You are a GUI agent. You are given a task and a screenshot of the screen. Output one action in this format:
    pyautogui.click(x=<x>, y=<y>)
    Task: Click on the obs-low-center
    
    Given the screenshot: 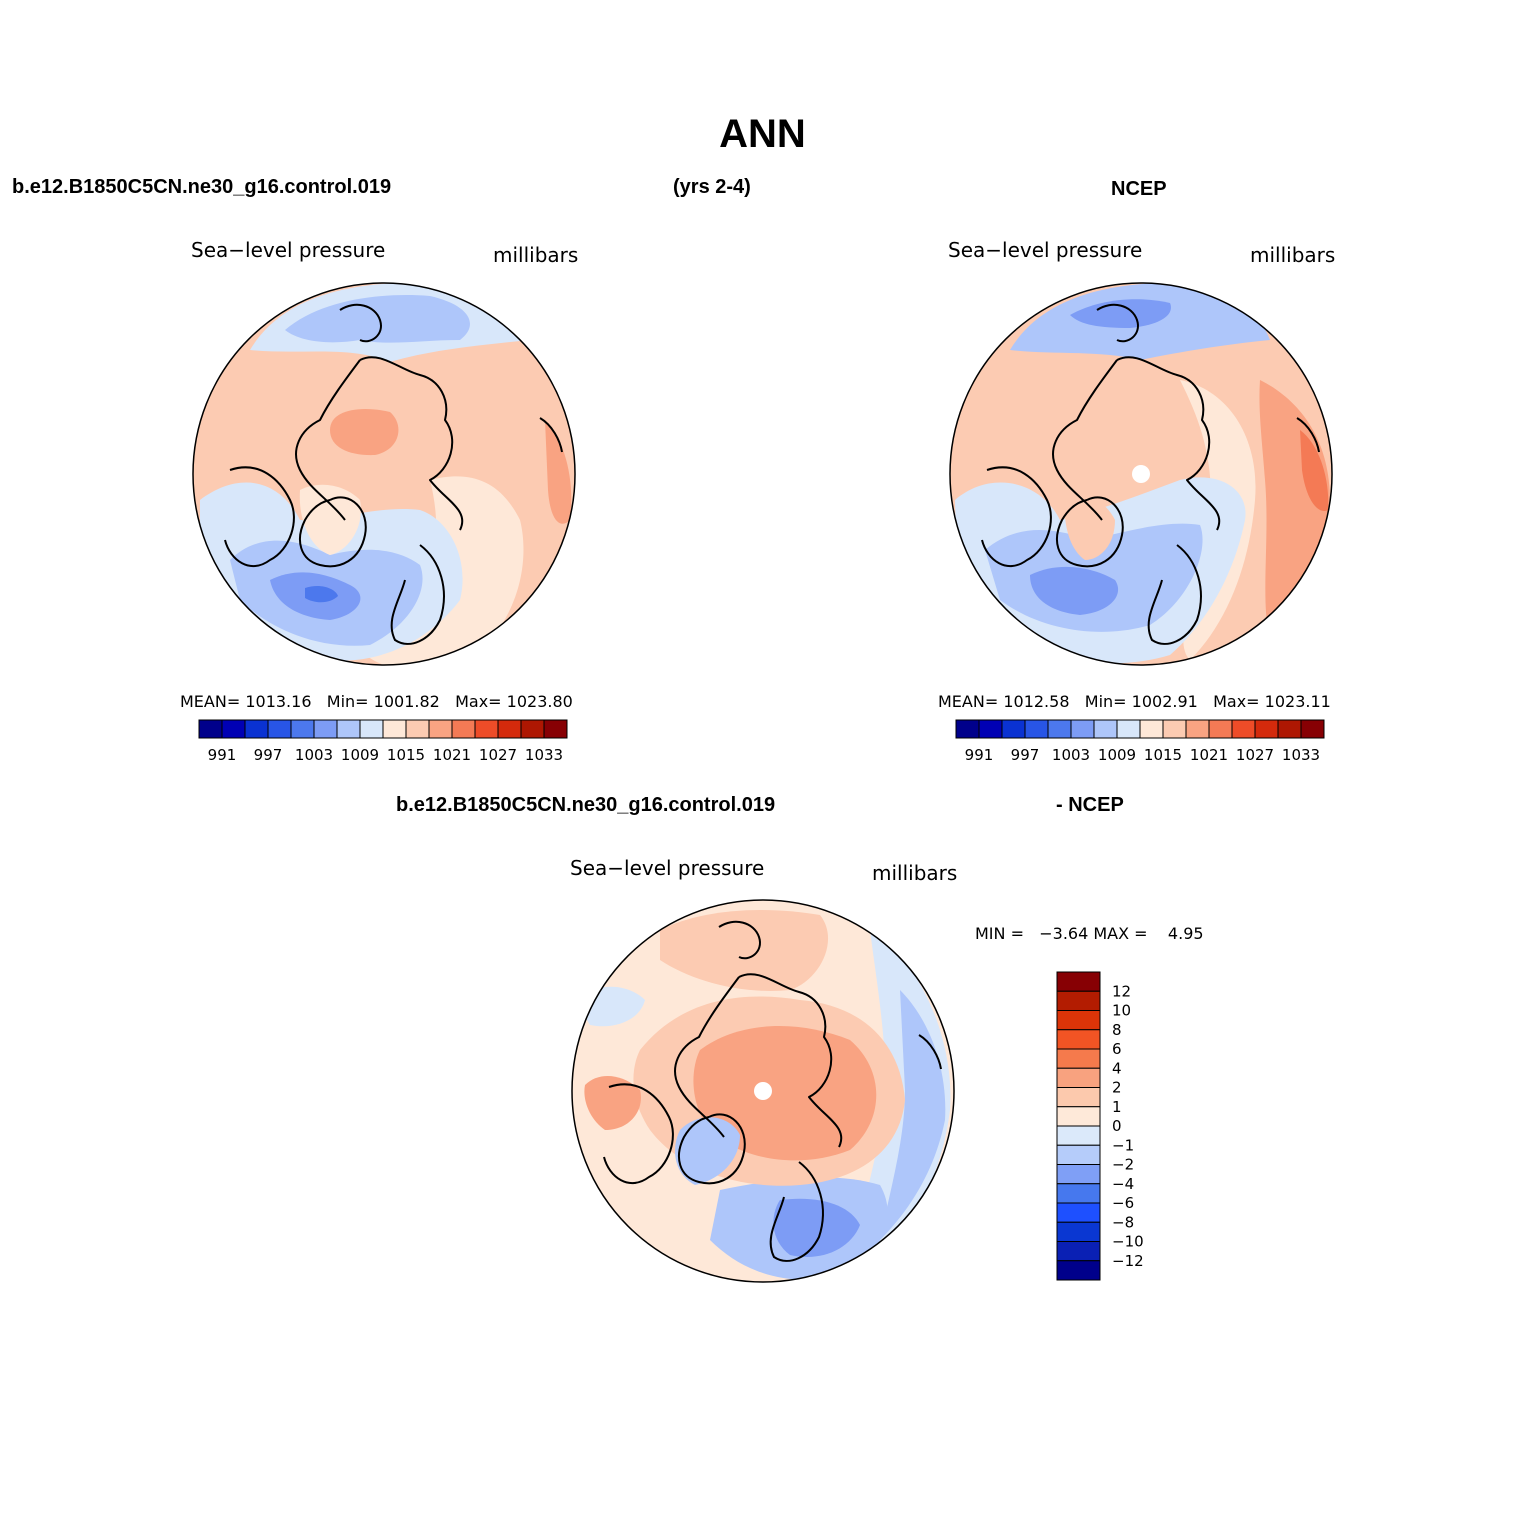 What is the action you would take?
    pyautogui.click(x=1074, y=590)
    